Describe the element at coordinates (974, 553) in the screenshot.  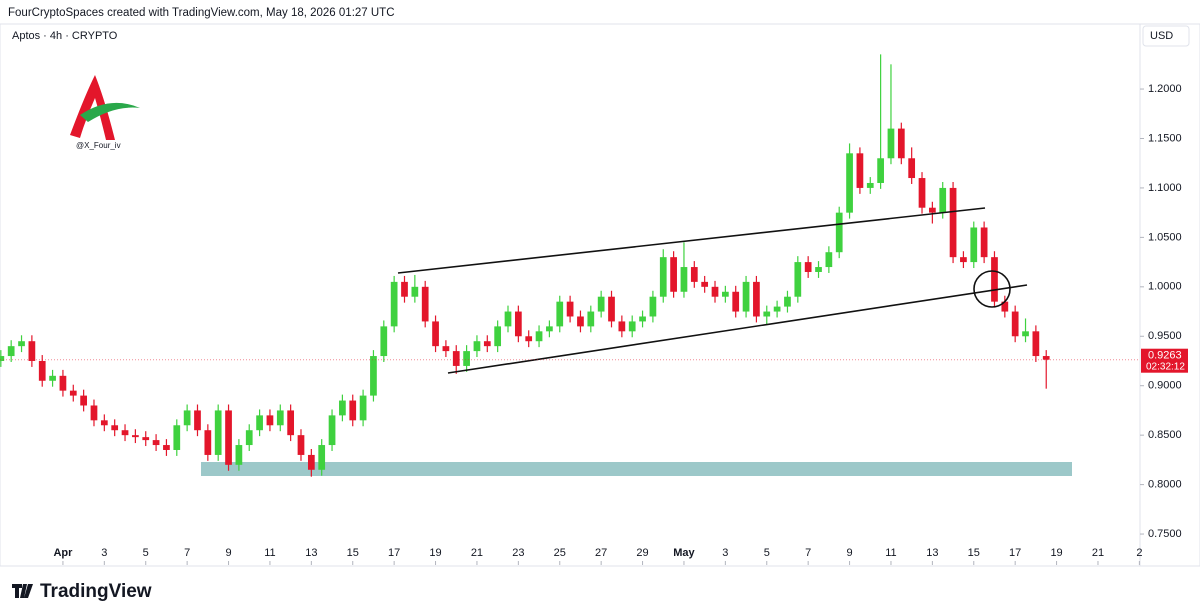
I see `x-tick-label: 15` at that location.